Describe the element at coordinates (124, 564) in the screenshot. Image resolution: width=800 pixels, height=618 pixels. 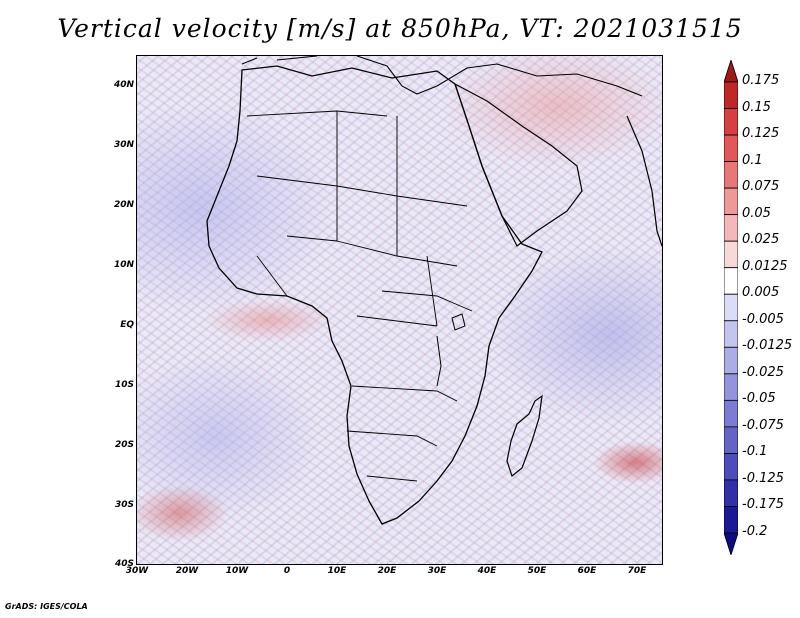
I see `lat-label-40s: 40S` at that location.